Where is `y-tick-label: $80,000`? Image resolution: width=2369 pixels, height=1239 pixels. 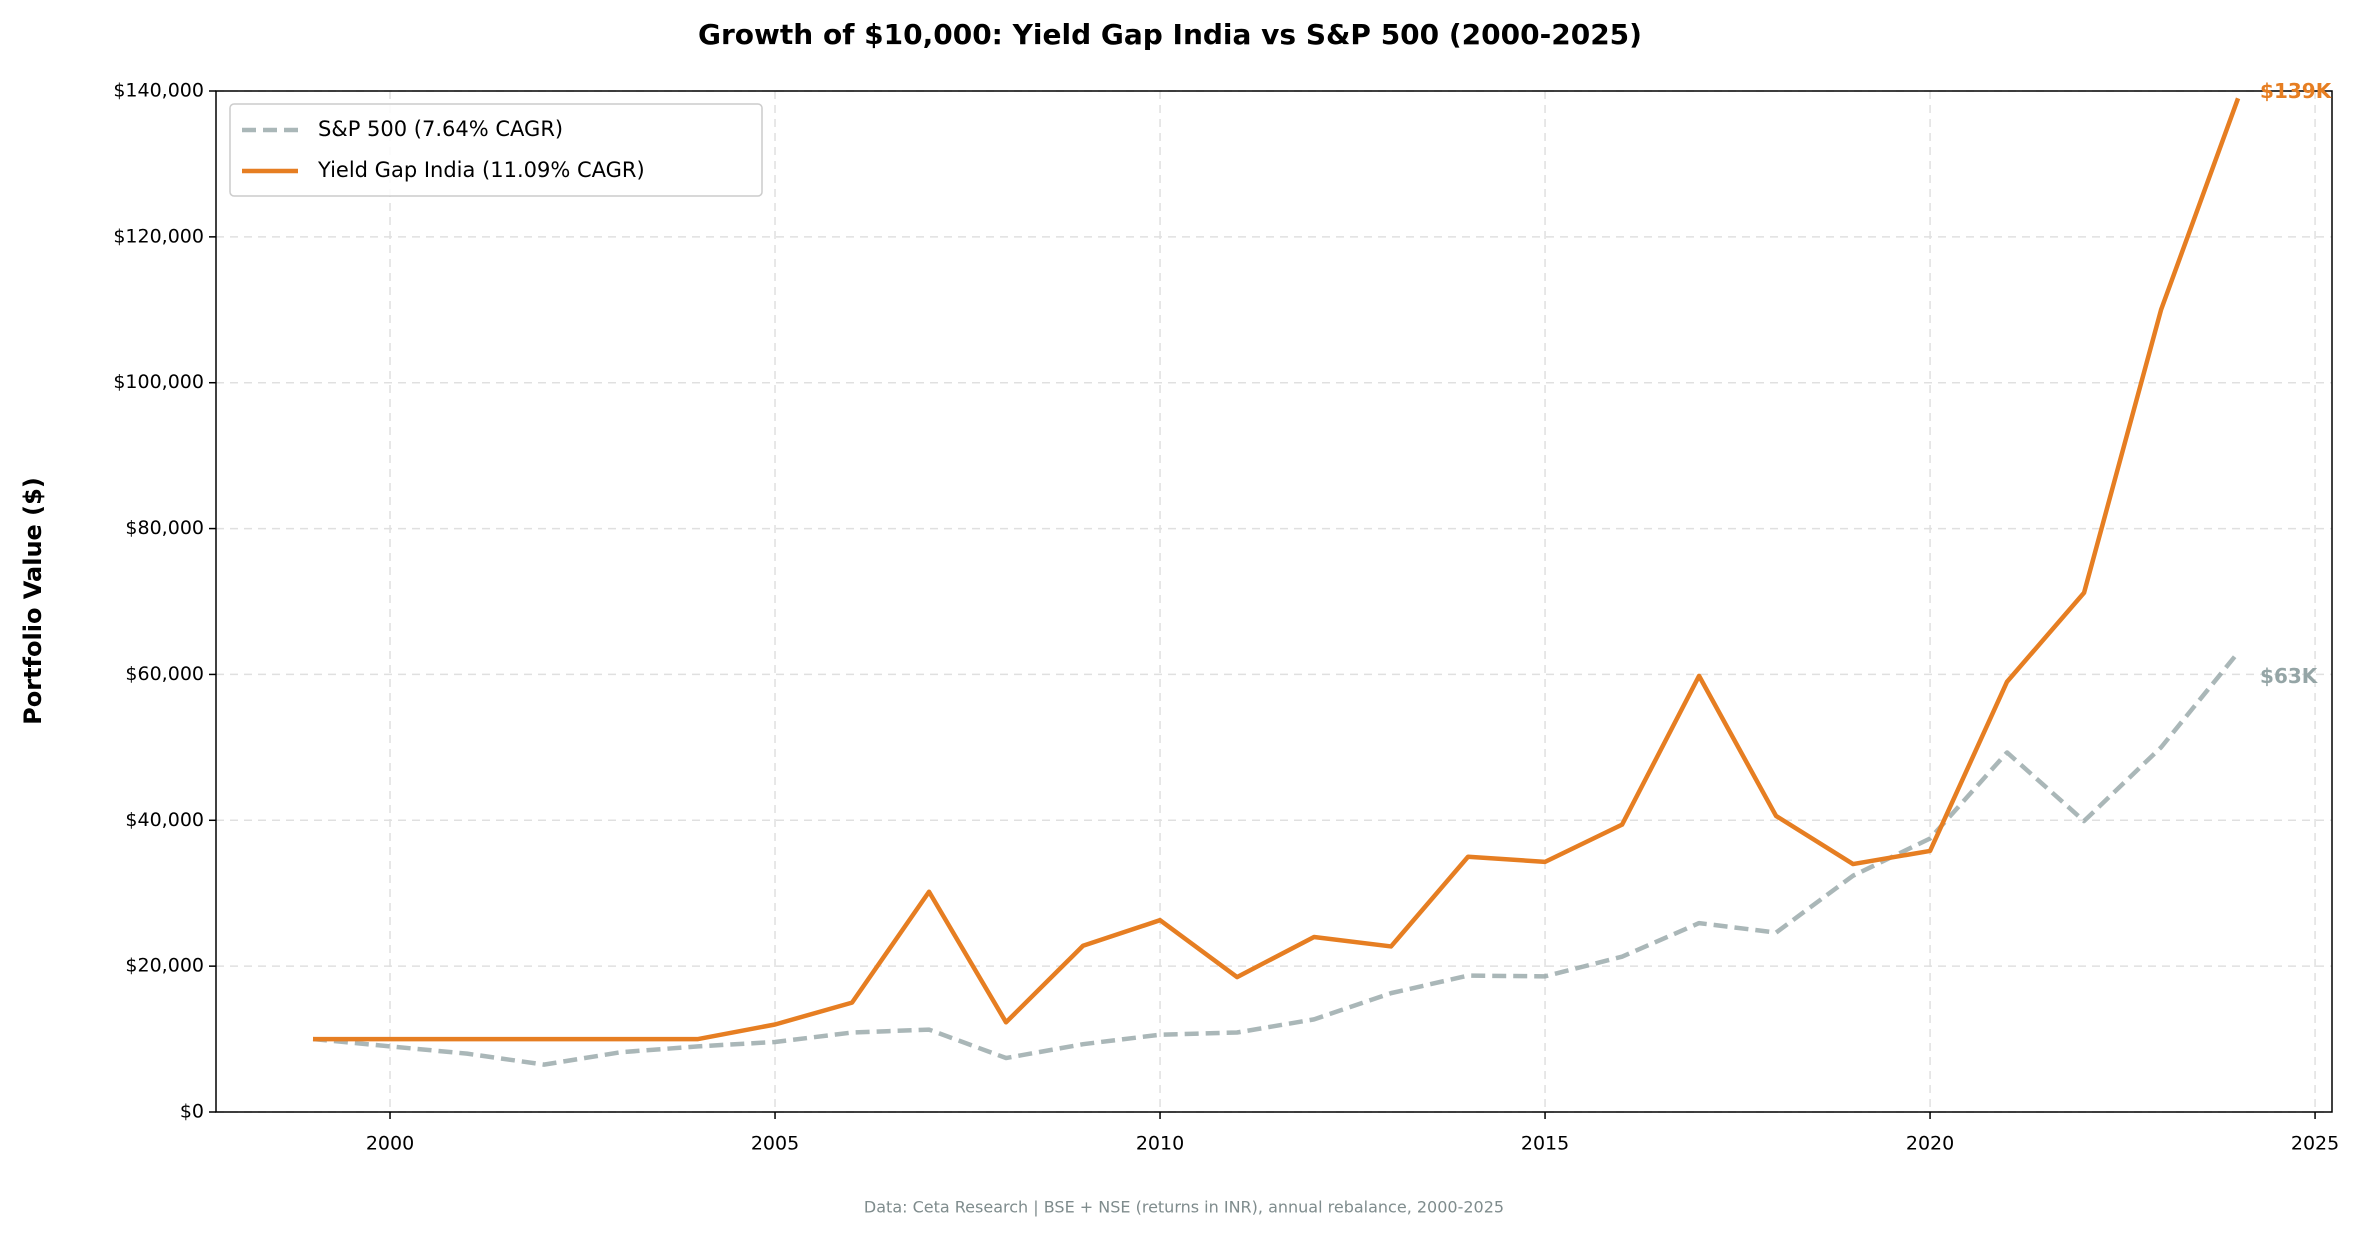 y-tick-label: $80,000 is located at coordinates (164, 528).